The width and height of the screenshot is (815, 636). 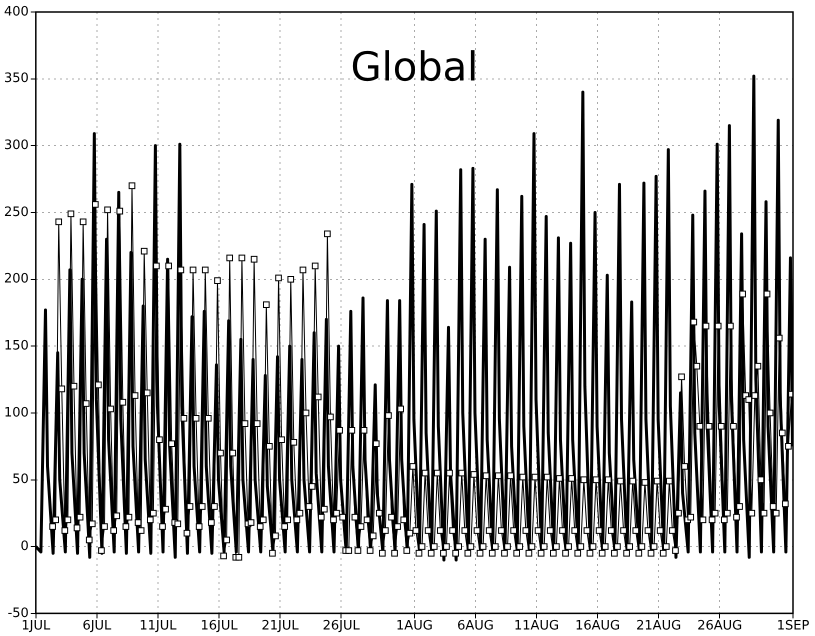 I want to click on x-tick-label: 11JUL, so click(x=158, y=626).